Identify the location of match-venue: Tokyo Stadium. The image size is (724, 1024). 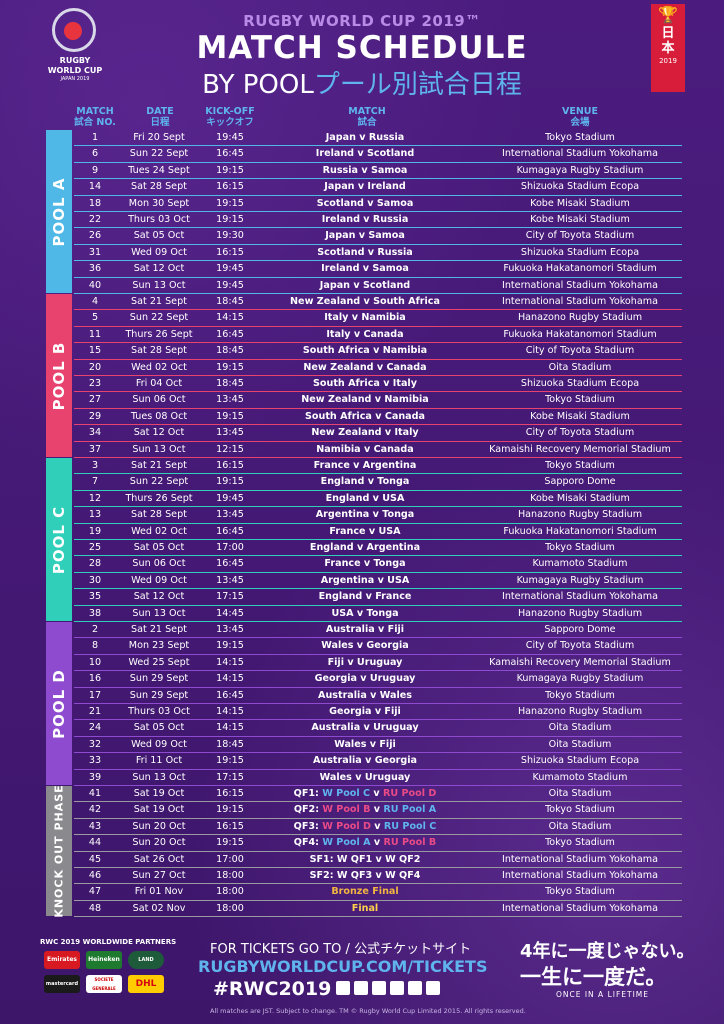
(580, 400).